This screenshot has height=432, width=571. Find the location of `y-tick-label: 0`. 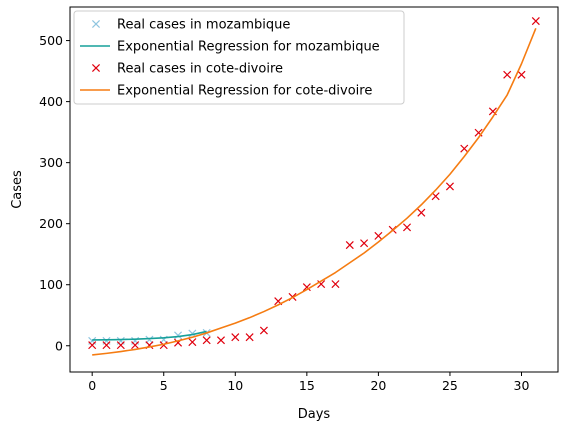

y-tick-label: 0 is located at coordinates (59, 345).